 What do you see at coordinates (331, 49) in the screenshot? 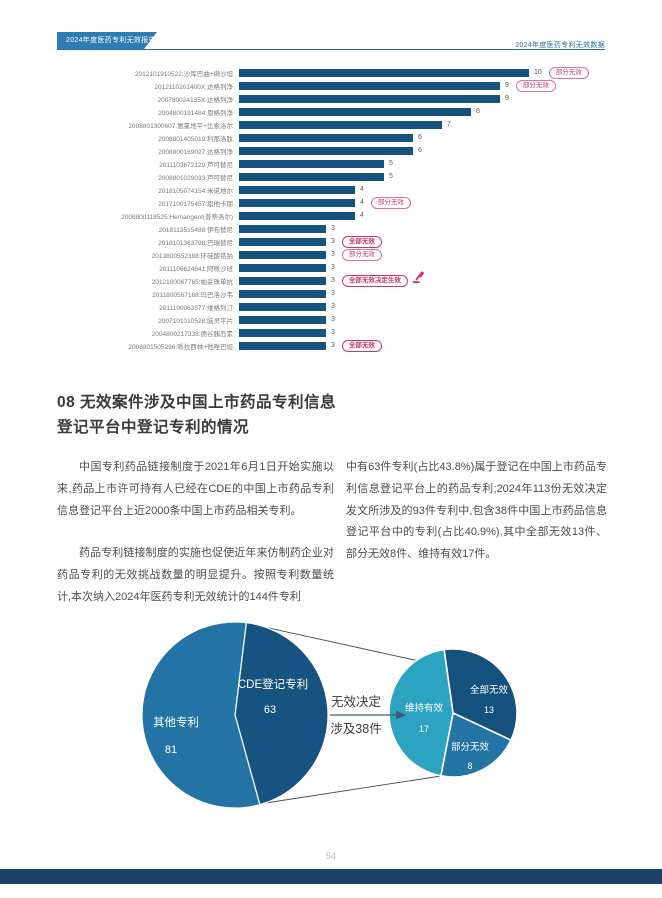
I see `header-divider` at bounding box center [331, 49].